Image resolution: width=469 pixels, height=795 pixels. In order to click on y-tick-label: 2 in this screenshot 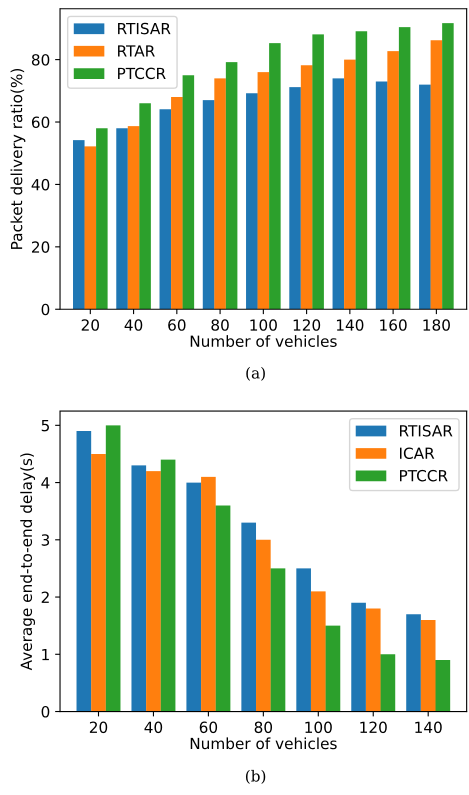, I will do `click(45, 597)`.